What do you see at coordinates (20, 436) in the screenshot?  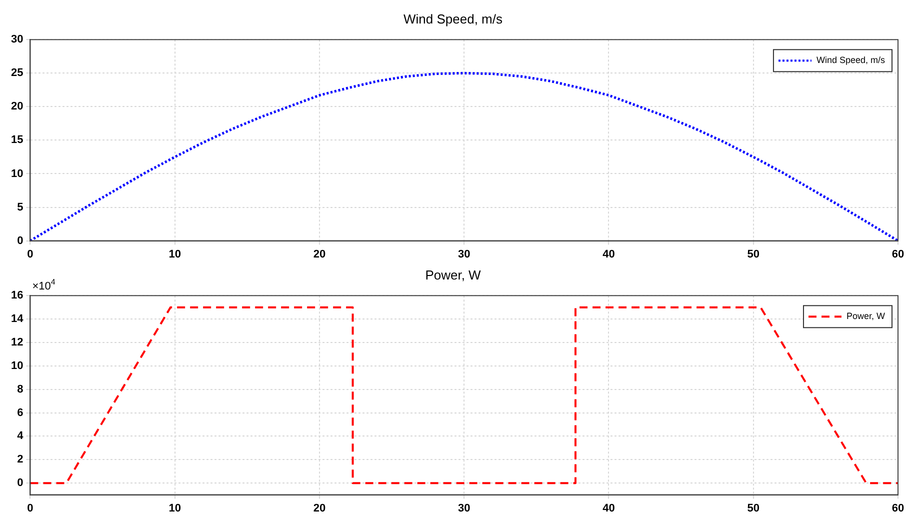 I see `y-tick-label: 4` at bounding box center [20, 436].